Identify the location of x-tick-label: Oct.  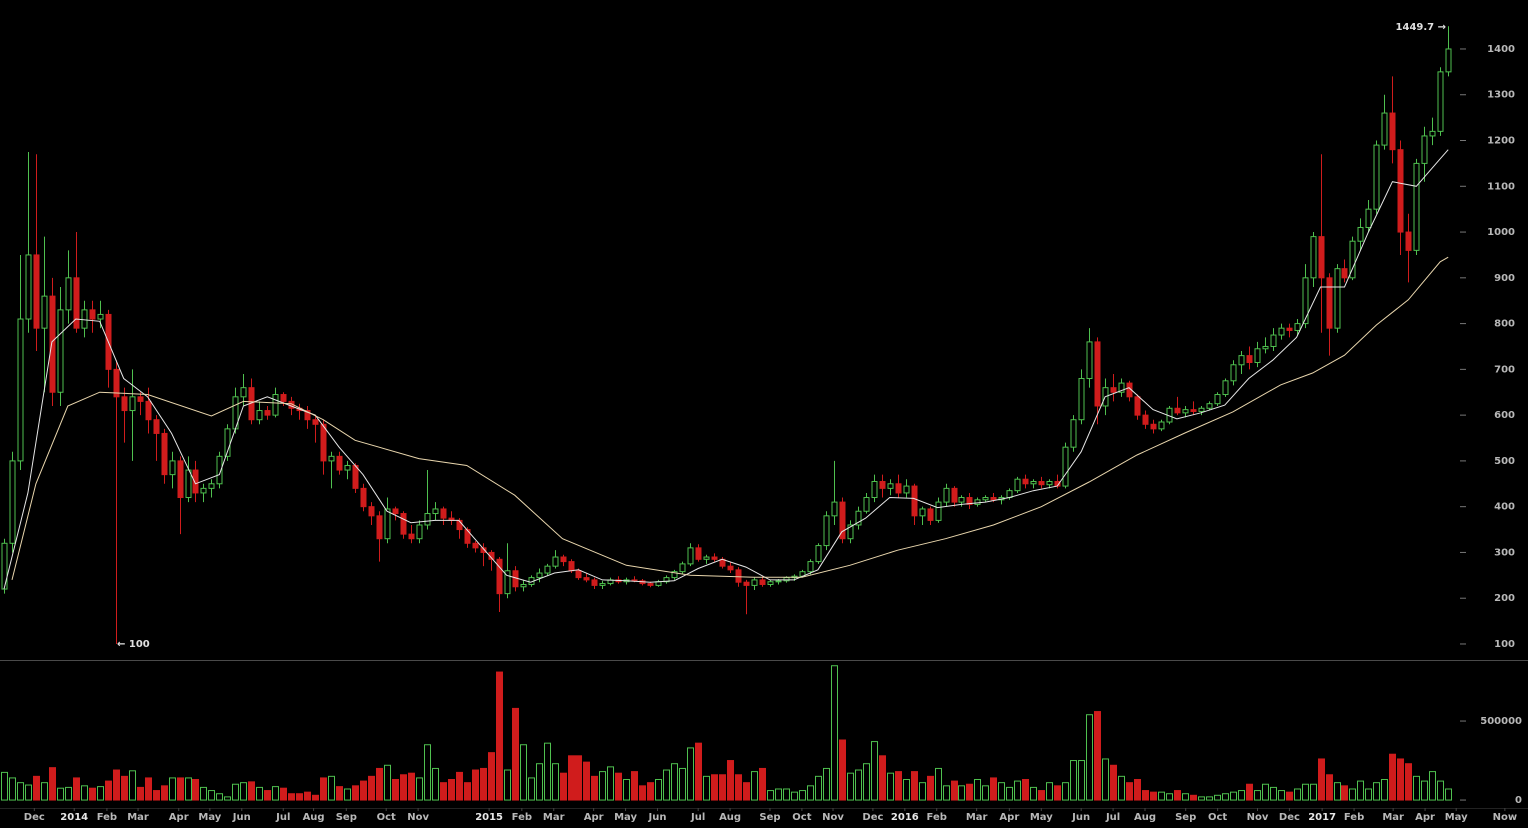
(1217, 817).